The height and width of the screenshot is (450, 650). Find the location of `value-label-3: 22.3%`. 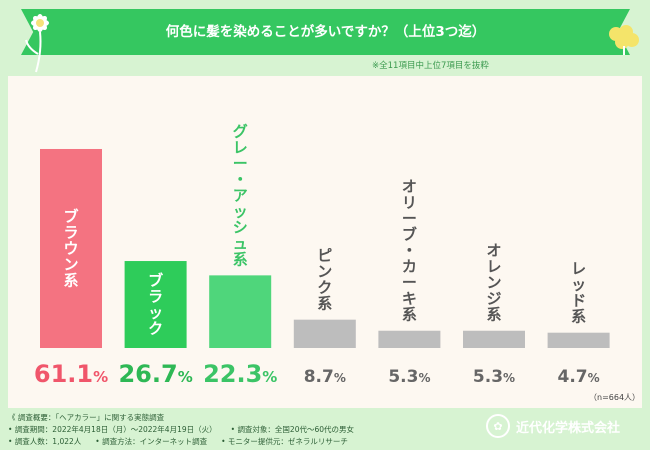

value-label-3: 22.3% is located at coordinates (240, 374).